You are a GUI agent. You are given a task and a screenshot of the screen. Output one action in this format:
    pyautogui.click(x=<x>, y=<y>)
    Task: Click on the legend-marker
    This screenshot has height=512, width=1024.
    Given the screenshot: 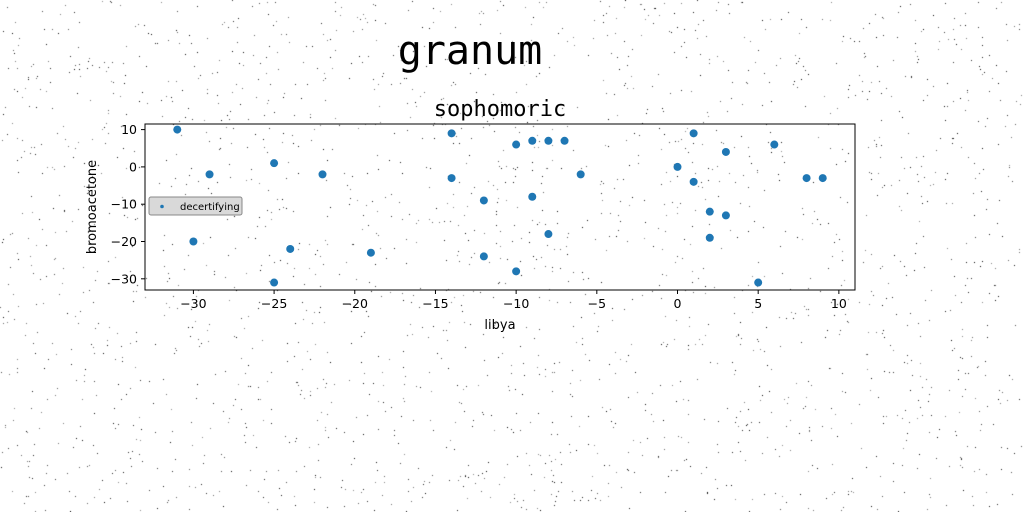 What is the action you would take?
    pyautogui.click(x=162, y=206)
    